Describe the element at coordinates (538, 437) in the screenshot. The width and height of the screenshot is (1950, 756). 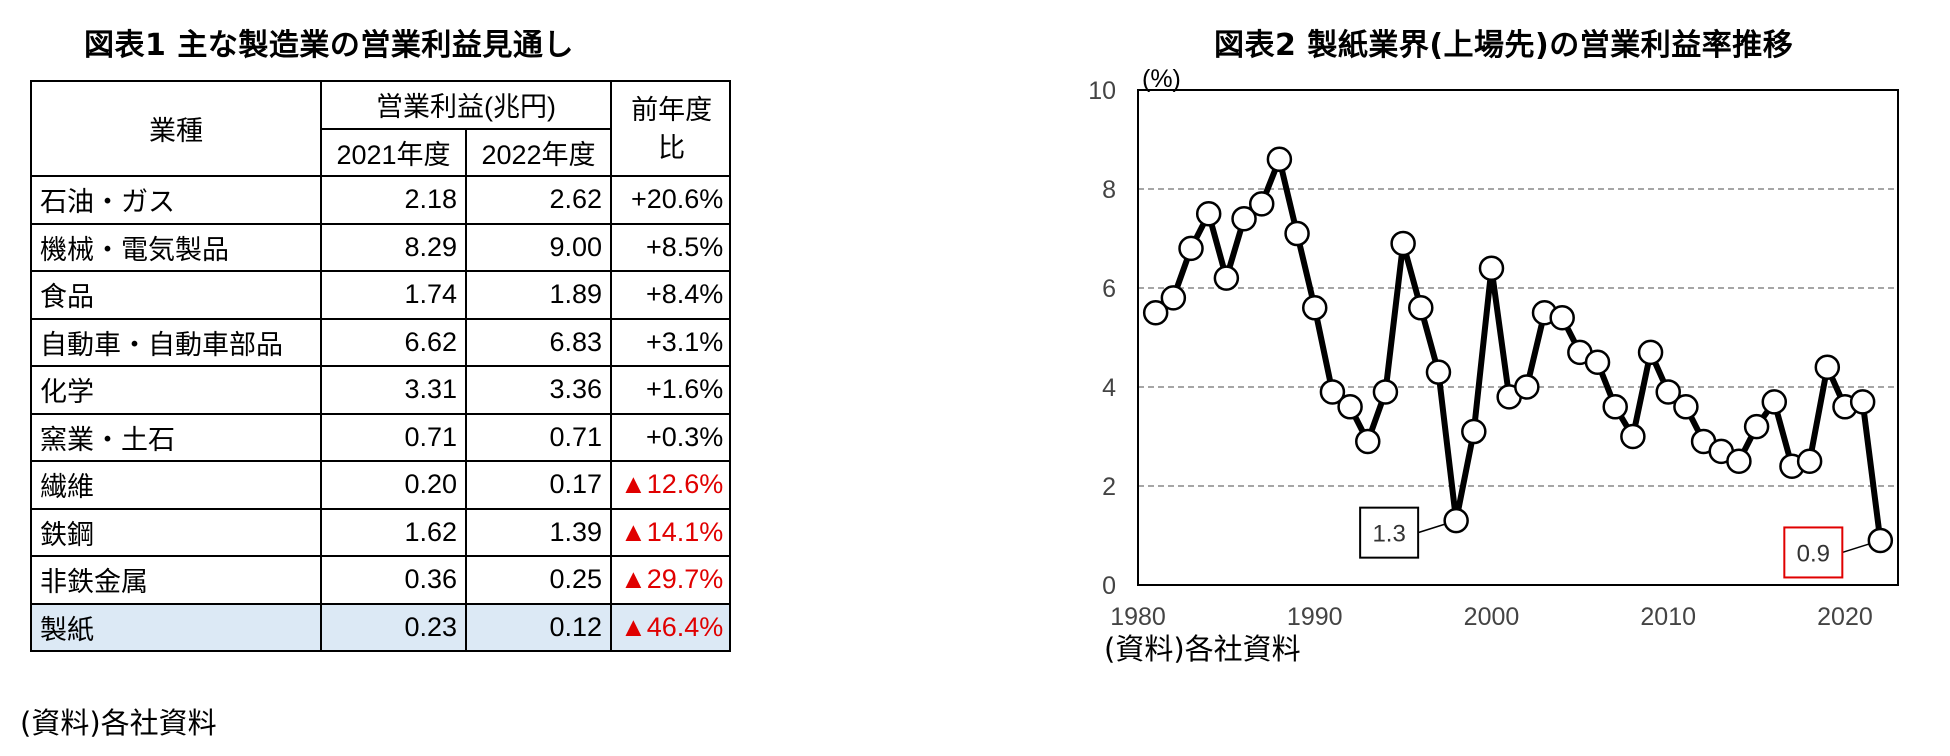
I see `cell-fy2022: 0.71` at that location.